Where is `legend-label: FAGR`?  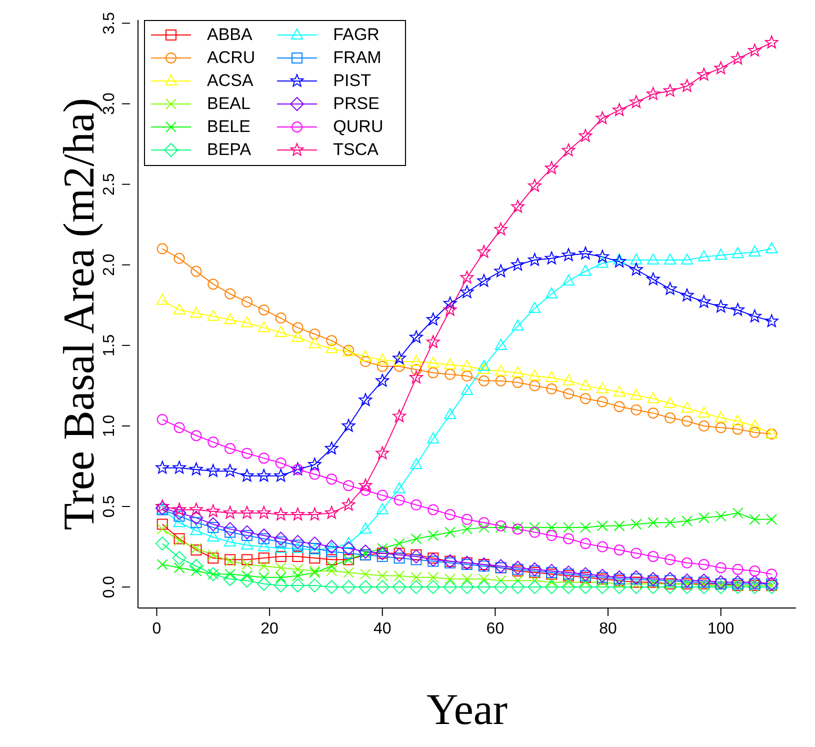
legend-label: FAGR is located at coordinates (356, 34).